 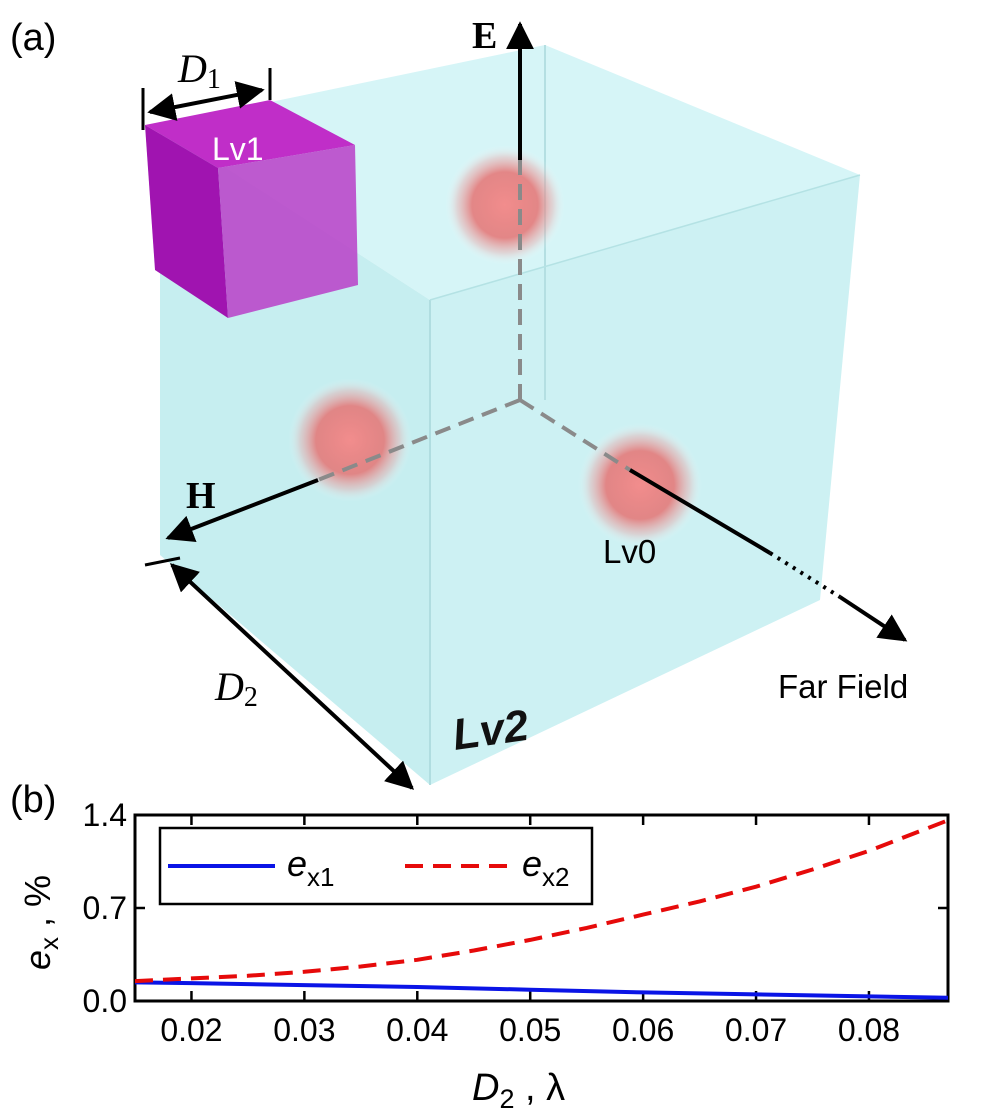 I want to click on x-tick-label: 0.08, so click(x=869, y=1030).